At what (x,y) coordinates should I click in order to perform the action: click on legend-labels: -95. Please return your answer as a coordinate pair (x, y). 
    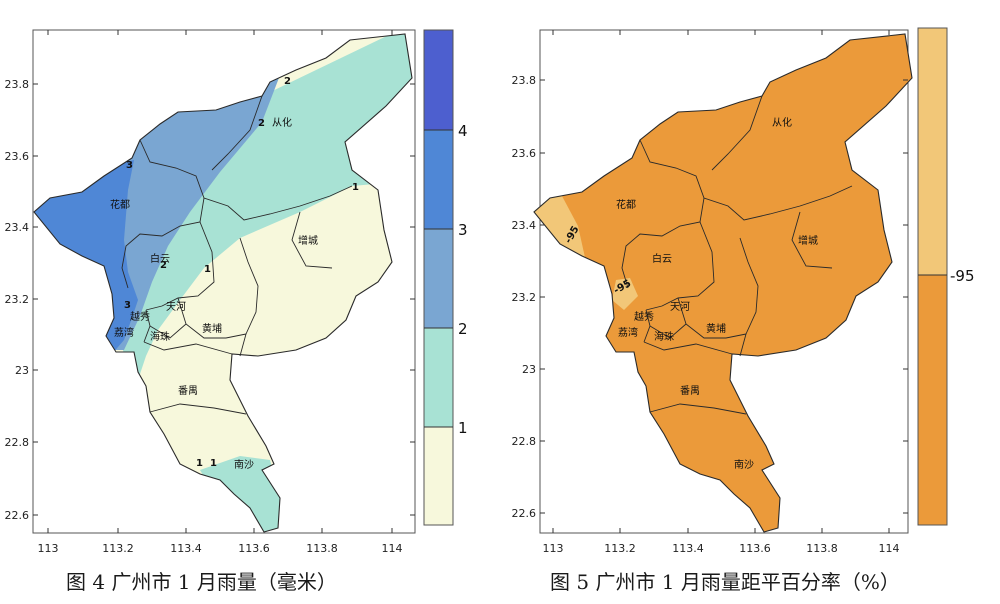
    Looking at the image, I should click on (962, 276).